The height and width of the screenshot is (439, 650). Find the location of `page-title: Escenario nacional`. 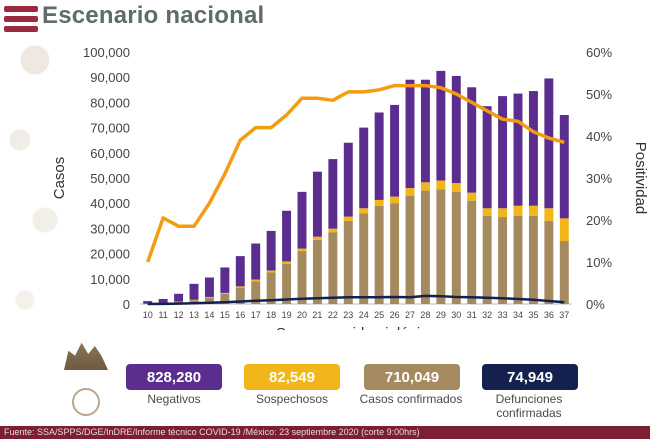

page-title: Escenario nacional is located at coordinates (153, 15).